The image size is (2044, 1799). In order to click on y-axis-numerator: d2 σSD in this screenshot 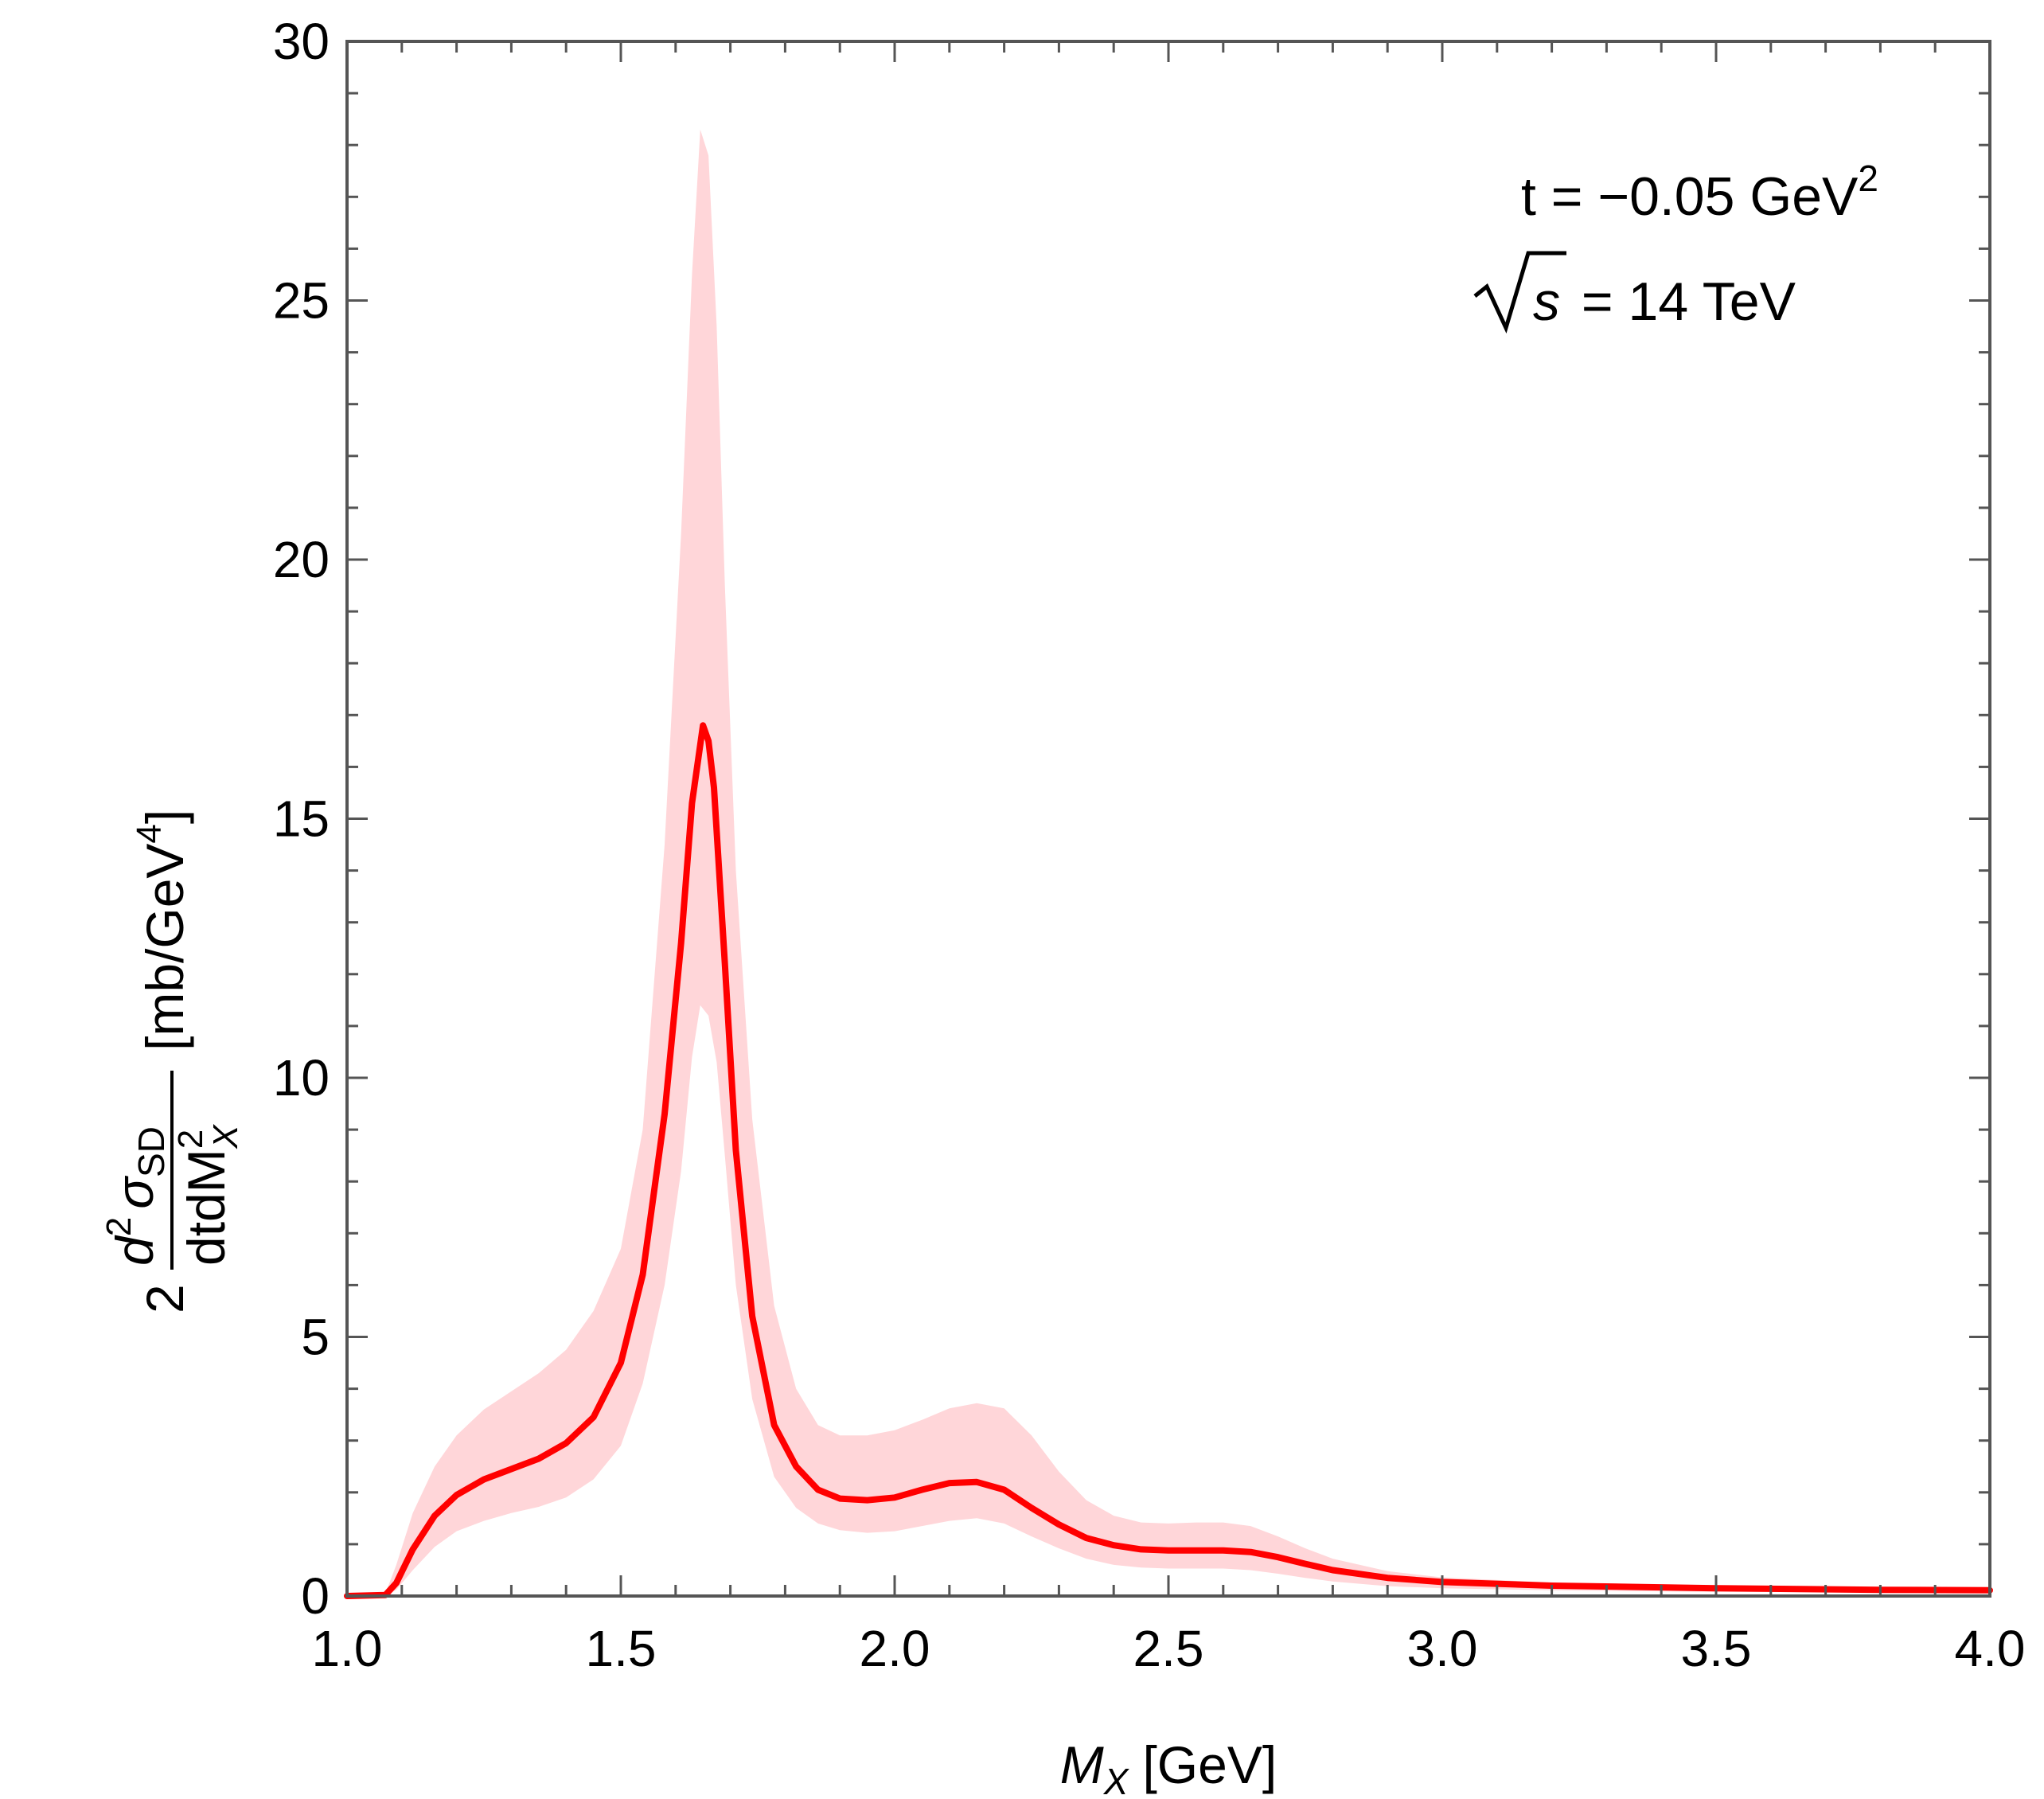, I will do `click(135, 1196)`.